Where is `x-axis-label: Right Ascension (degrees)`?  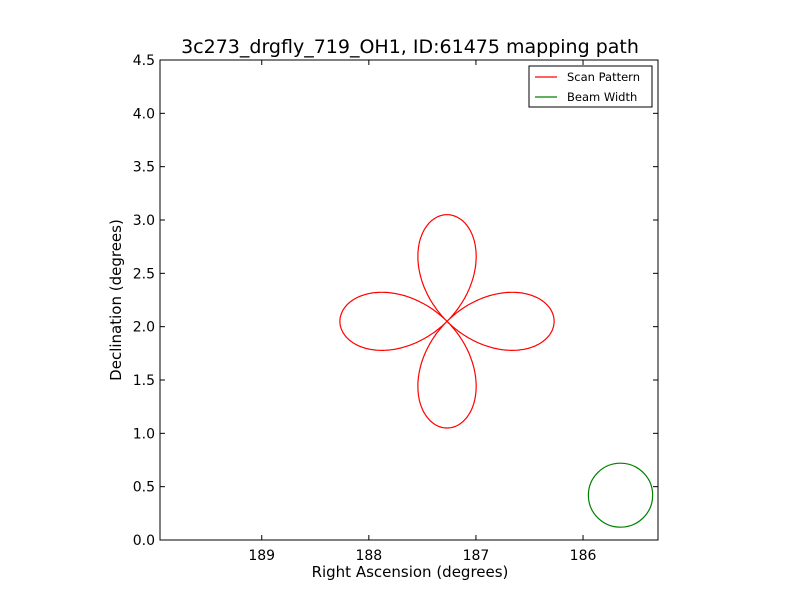
x-axis-label: Right Ascension (degrees) is located at coordinates (410, 572).